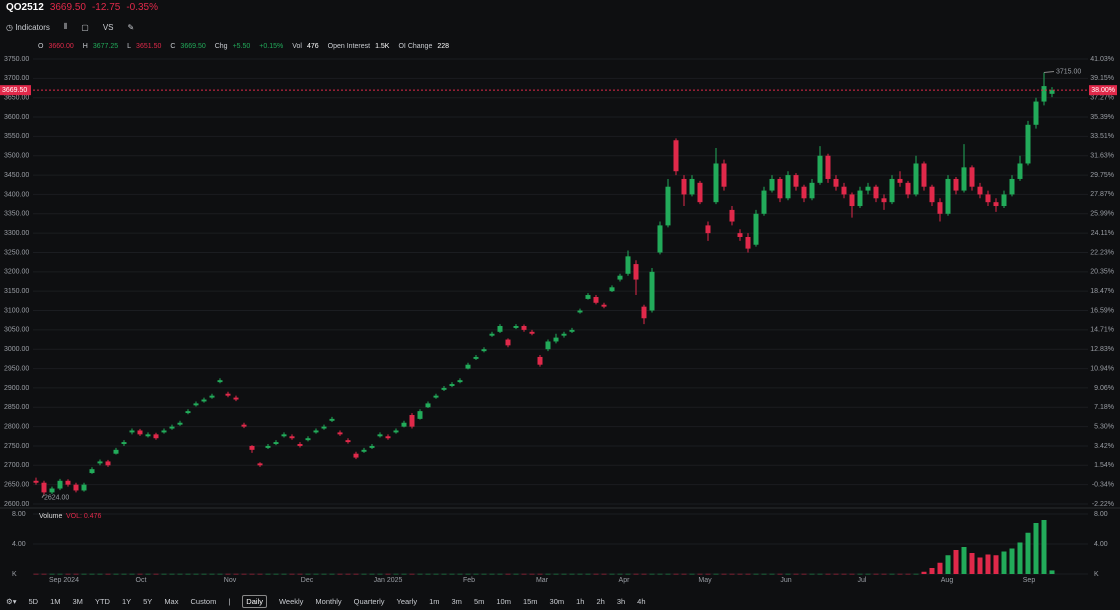  Describe the element at coordinates (16, 504) in the screenshot. I see `y-tick-label: 2600.00` at that location.